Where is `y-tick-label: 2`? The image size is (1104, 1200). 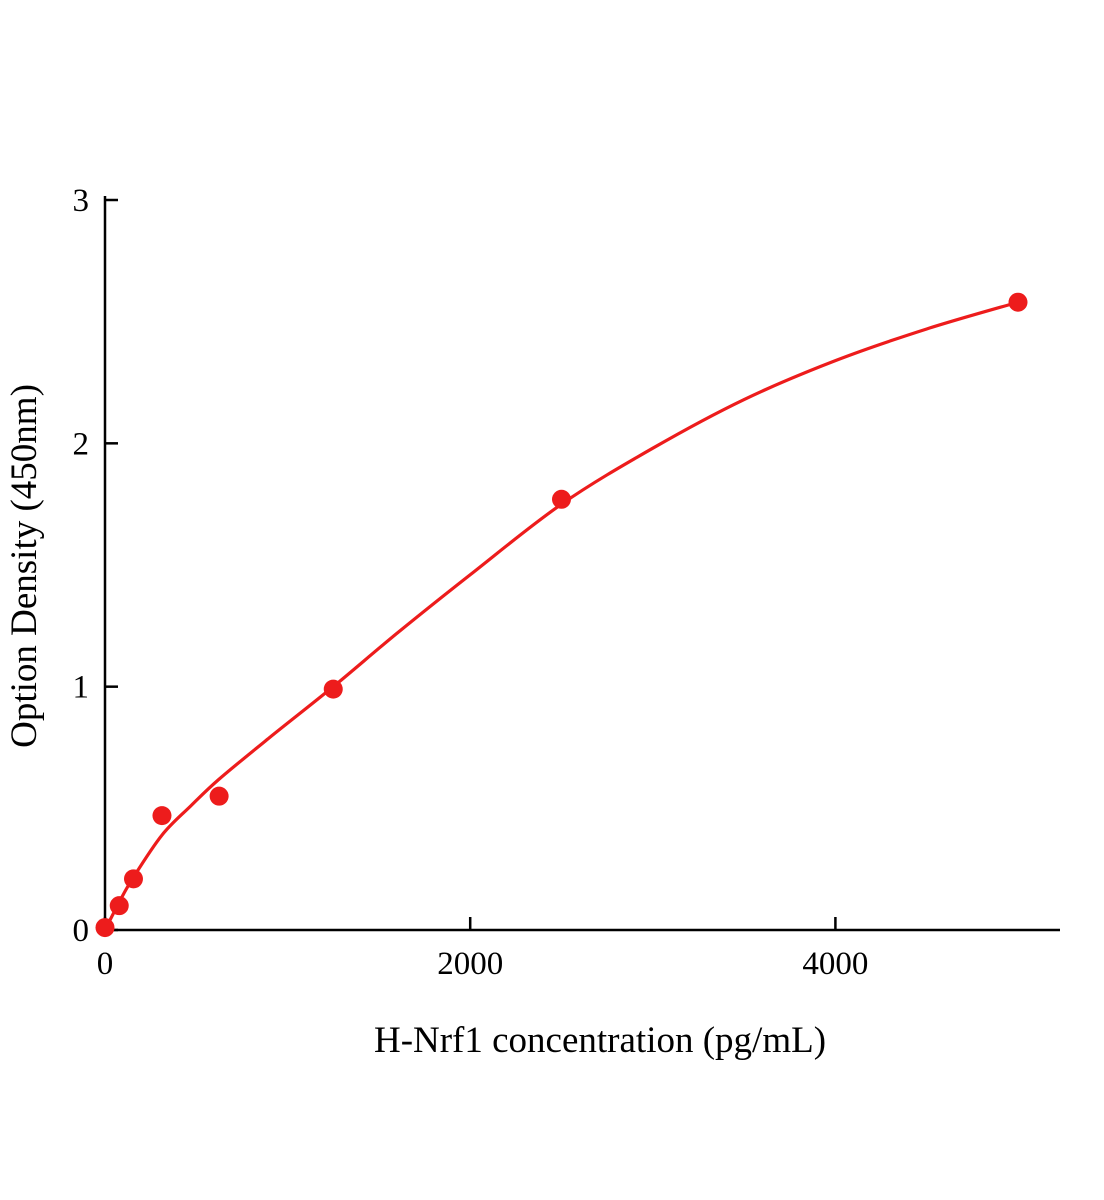
y-tick-label: 2 is located at coordinates (81, 444).